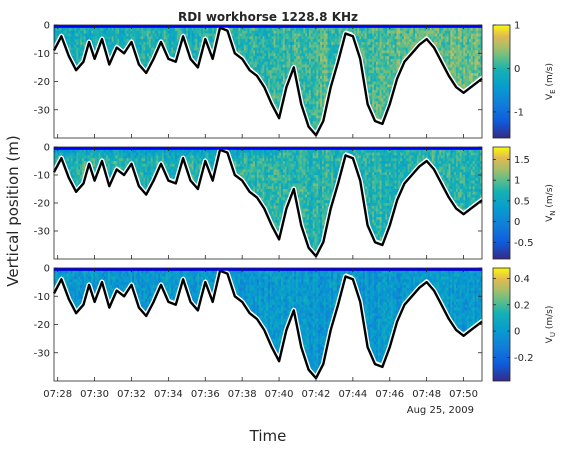  I want to click on colorbar-tick-label: -0.5, so click(524, 243).